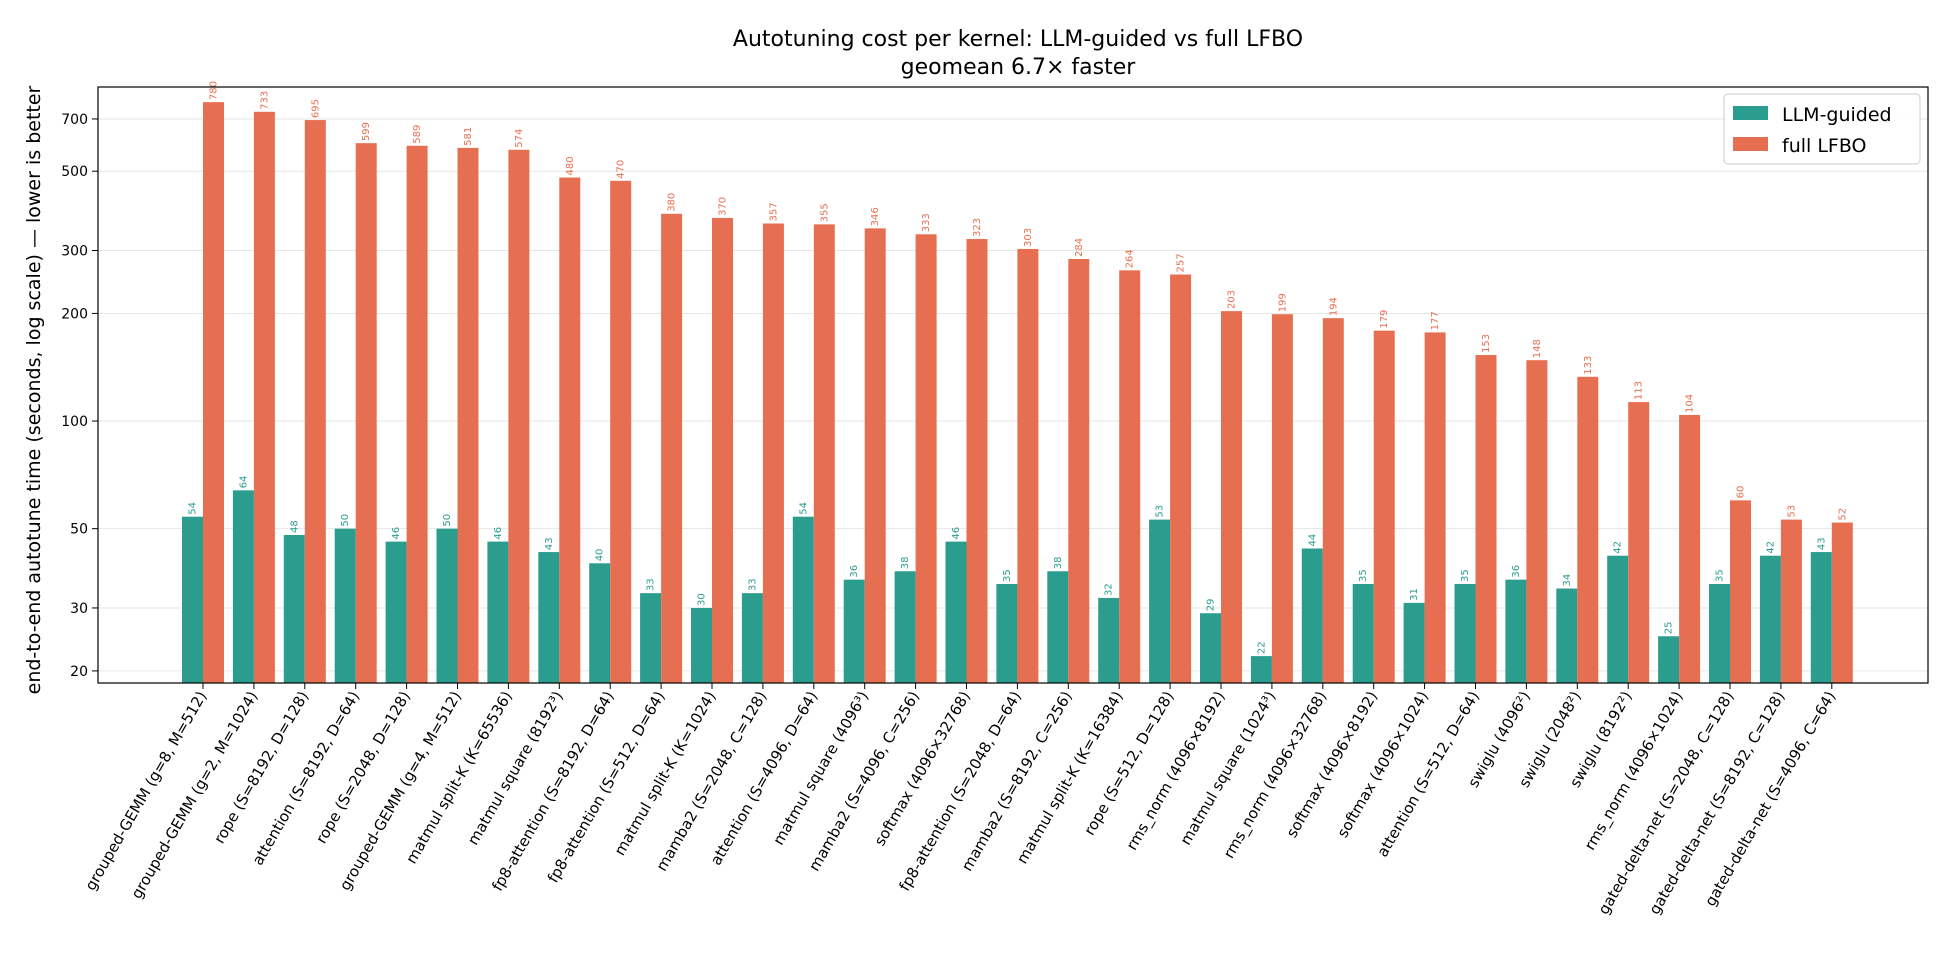  Describe the element at coordinates (1770, 547) in the screenshot. I see `value-label-llm-guided-gated-delta-net-s-8192-c-128: 42` at that location.